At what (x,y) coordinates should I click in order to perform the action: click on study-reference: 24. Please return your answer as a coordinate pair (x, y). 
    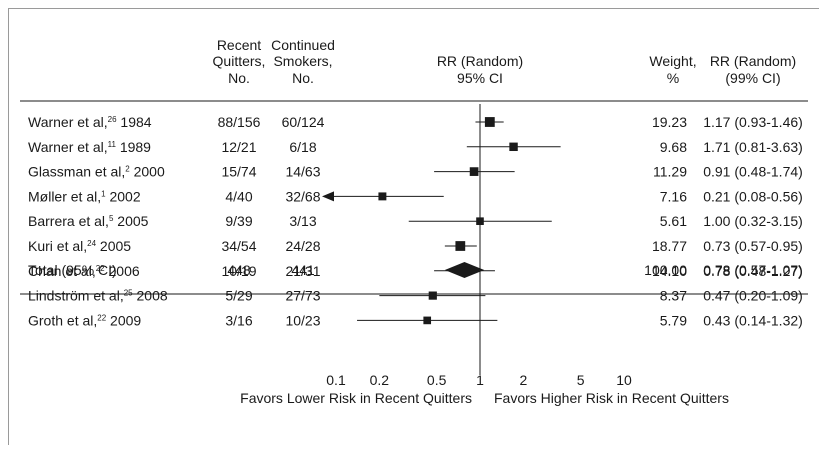
    Looking at the image, I should click on (91, 243).